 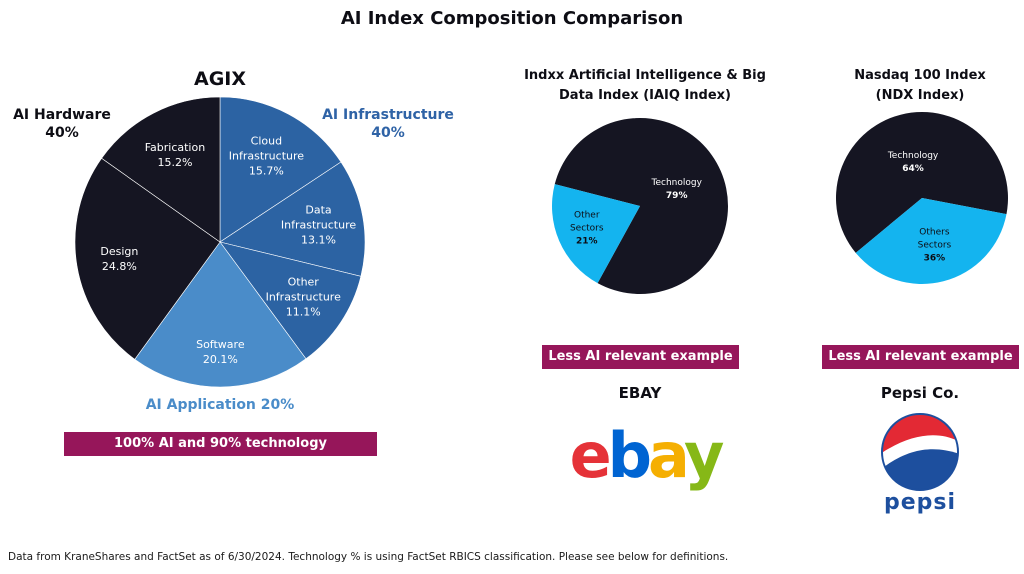 I want to click on ebay-logo: ebay, so click(x=645, y=456).